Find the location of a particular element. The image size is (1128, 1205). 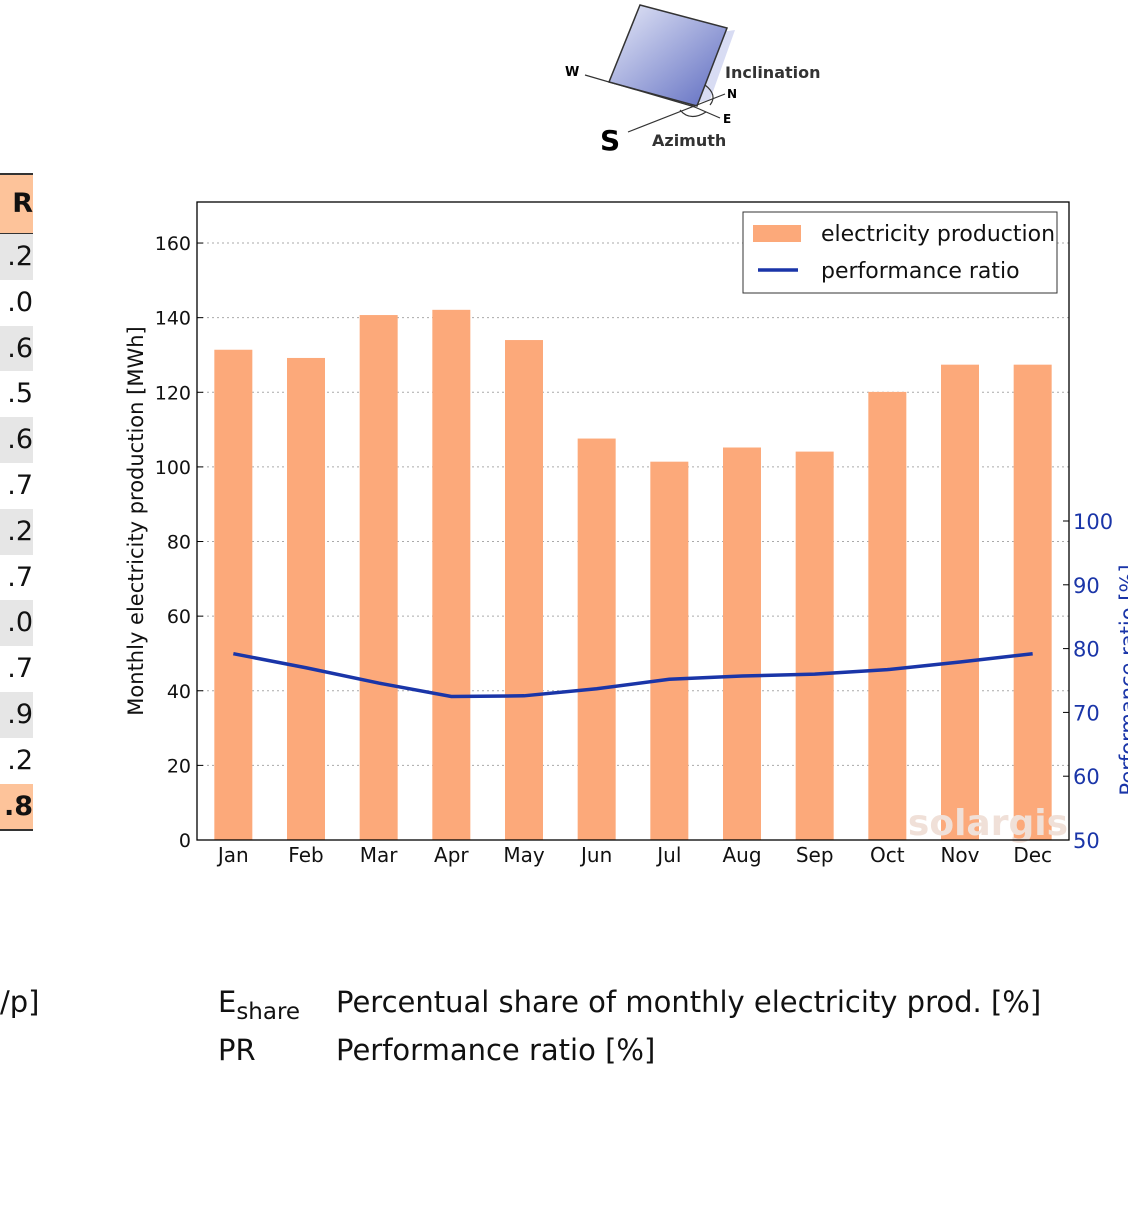

table-cell-pr: .5 is located at coordinates (20, 394).